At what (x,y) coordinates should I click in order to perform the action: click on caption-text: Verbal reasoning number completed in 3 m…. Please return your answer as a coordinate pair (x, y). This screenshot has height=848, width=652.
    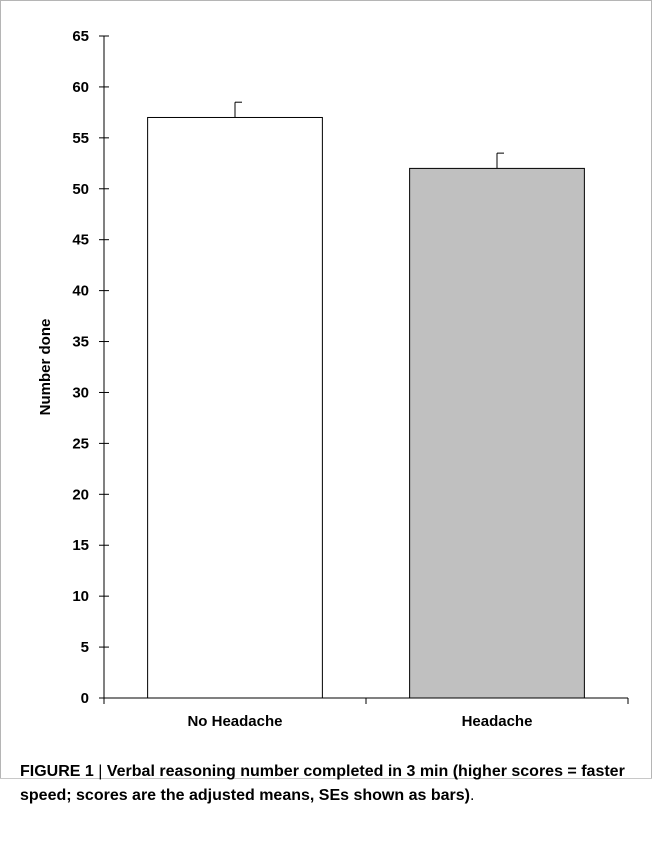
    Looking at the image, I should click on (322, 783).